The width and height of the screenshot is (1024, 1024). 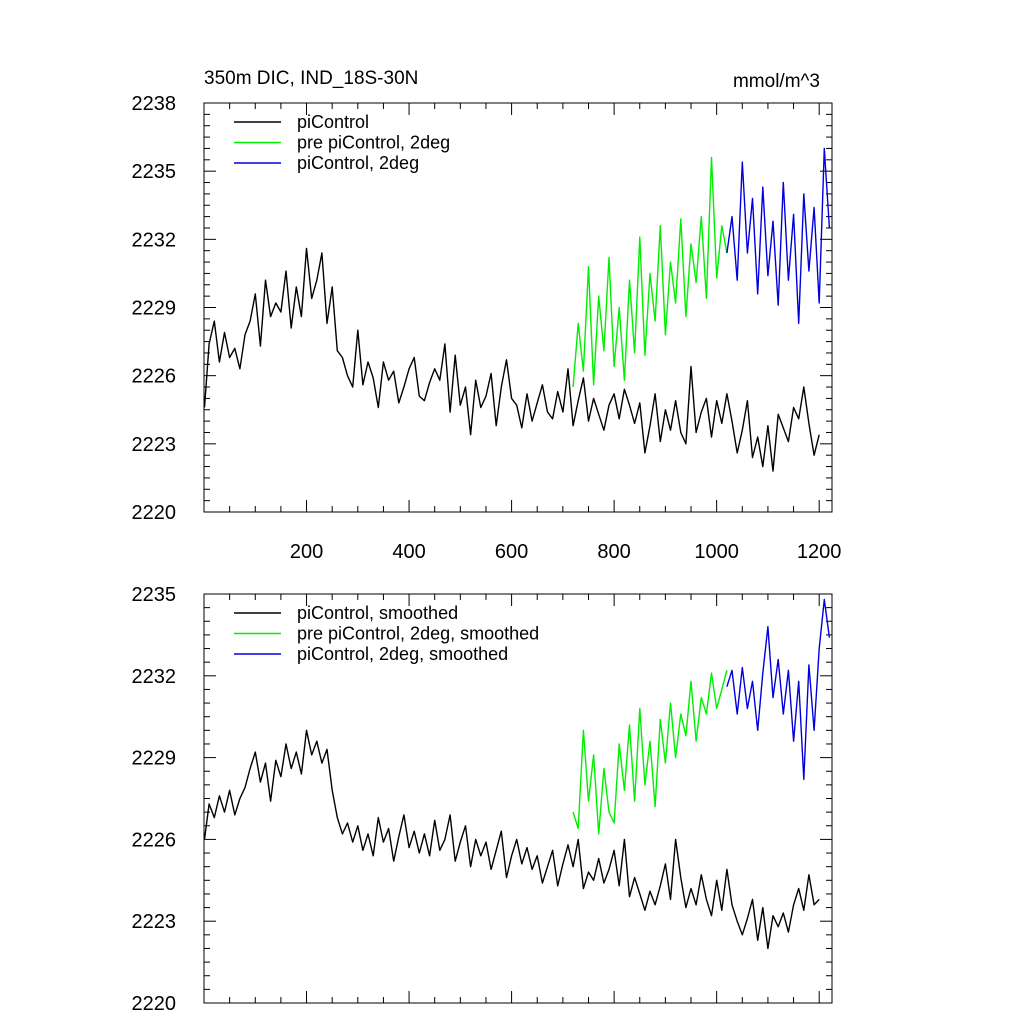 What do you see at coordinates (154, 104) in the screenshot?
I see `y-tick-label: 2238` at bounding box center [154, 104].